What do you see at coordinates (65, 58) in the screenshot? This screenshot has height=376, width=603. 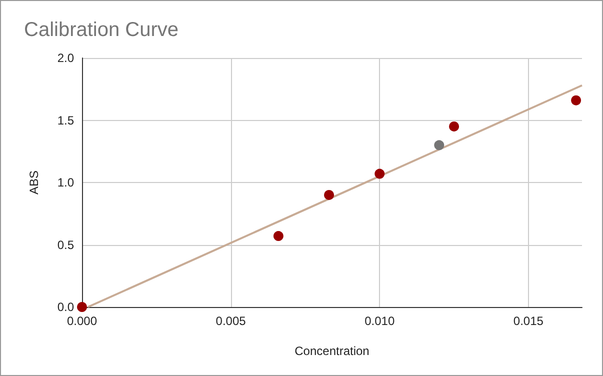 I see `y-tick-label: 2.0` at bounding box center [65, 58].